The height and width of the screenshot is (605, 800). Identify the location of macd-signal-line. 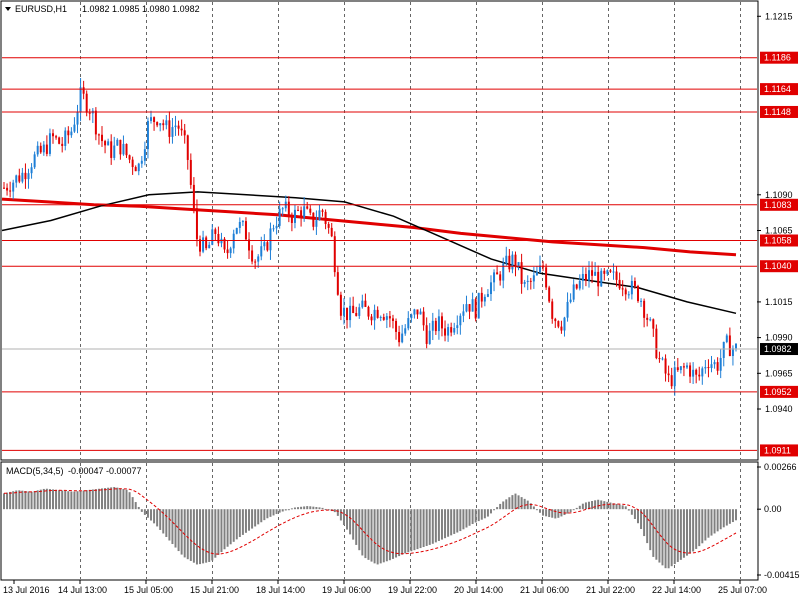
(370, 521).